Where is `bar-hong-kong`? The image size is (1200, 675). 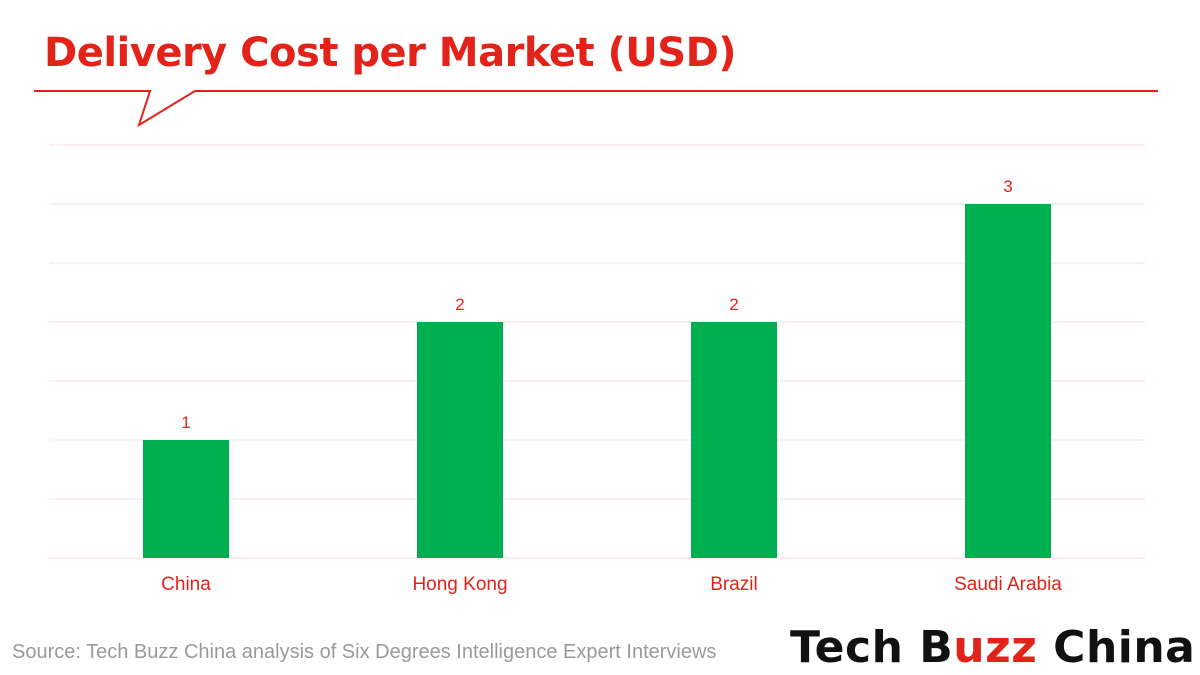
bar-hong-kong is located at coordinates (460, 440).